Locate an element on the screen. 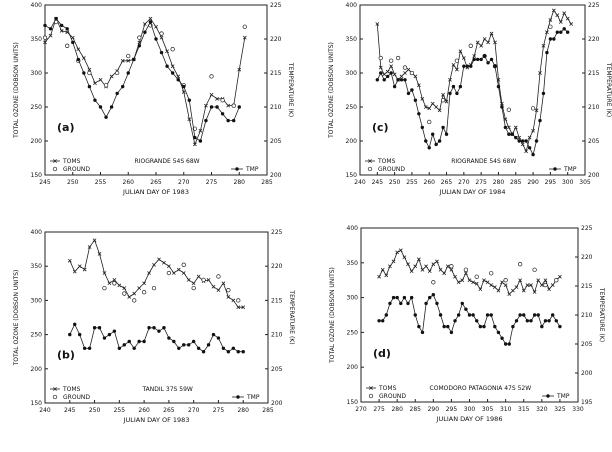 This screenshot has height=452, width=612. x-tick-label: 310 is located at coordinates (506, 409).